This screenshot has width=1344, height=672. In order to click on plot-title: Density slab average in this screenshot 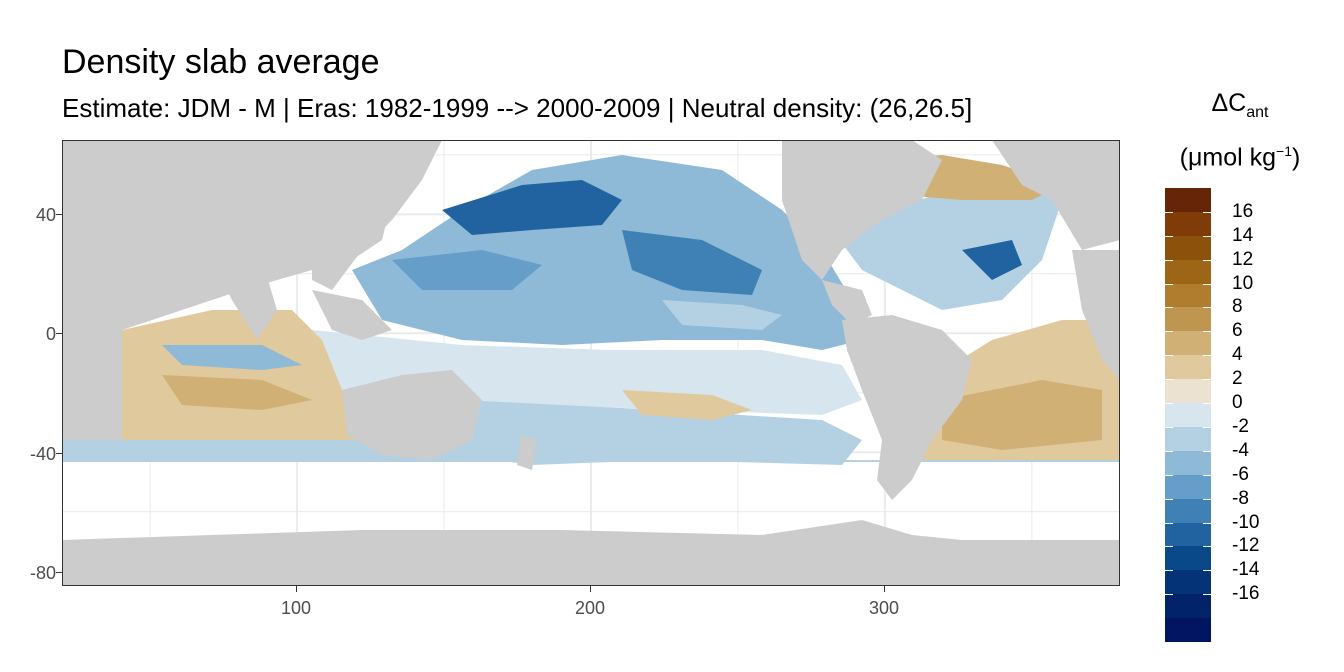, I will do `click(221, 62)`.